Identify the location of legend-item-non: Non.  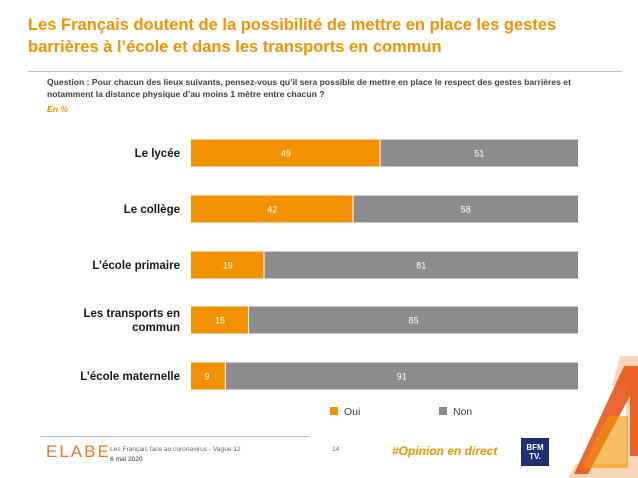
(455, 412).